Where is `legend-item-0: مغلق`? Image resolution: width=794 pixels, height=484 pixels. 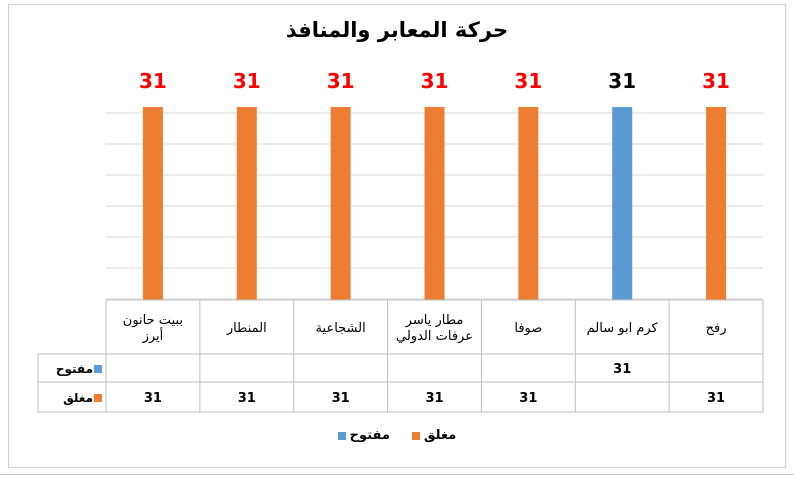
legend-item-0: مغلق is located at coordinates (434, 435).